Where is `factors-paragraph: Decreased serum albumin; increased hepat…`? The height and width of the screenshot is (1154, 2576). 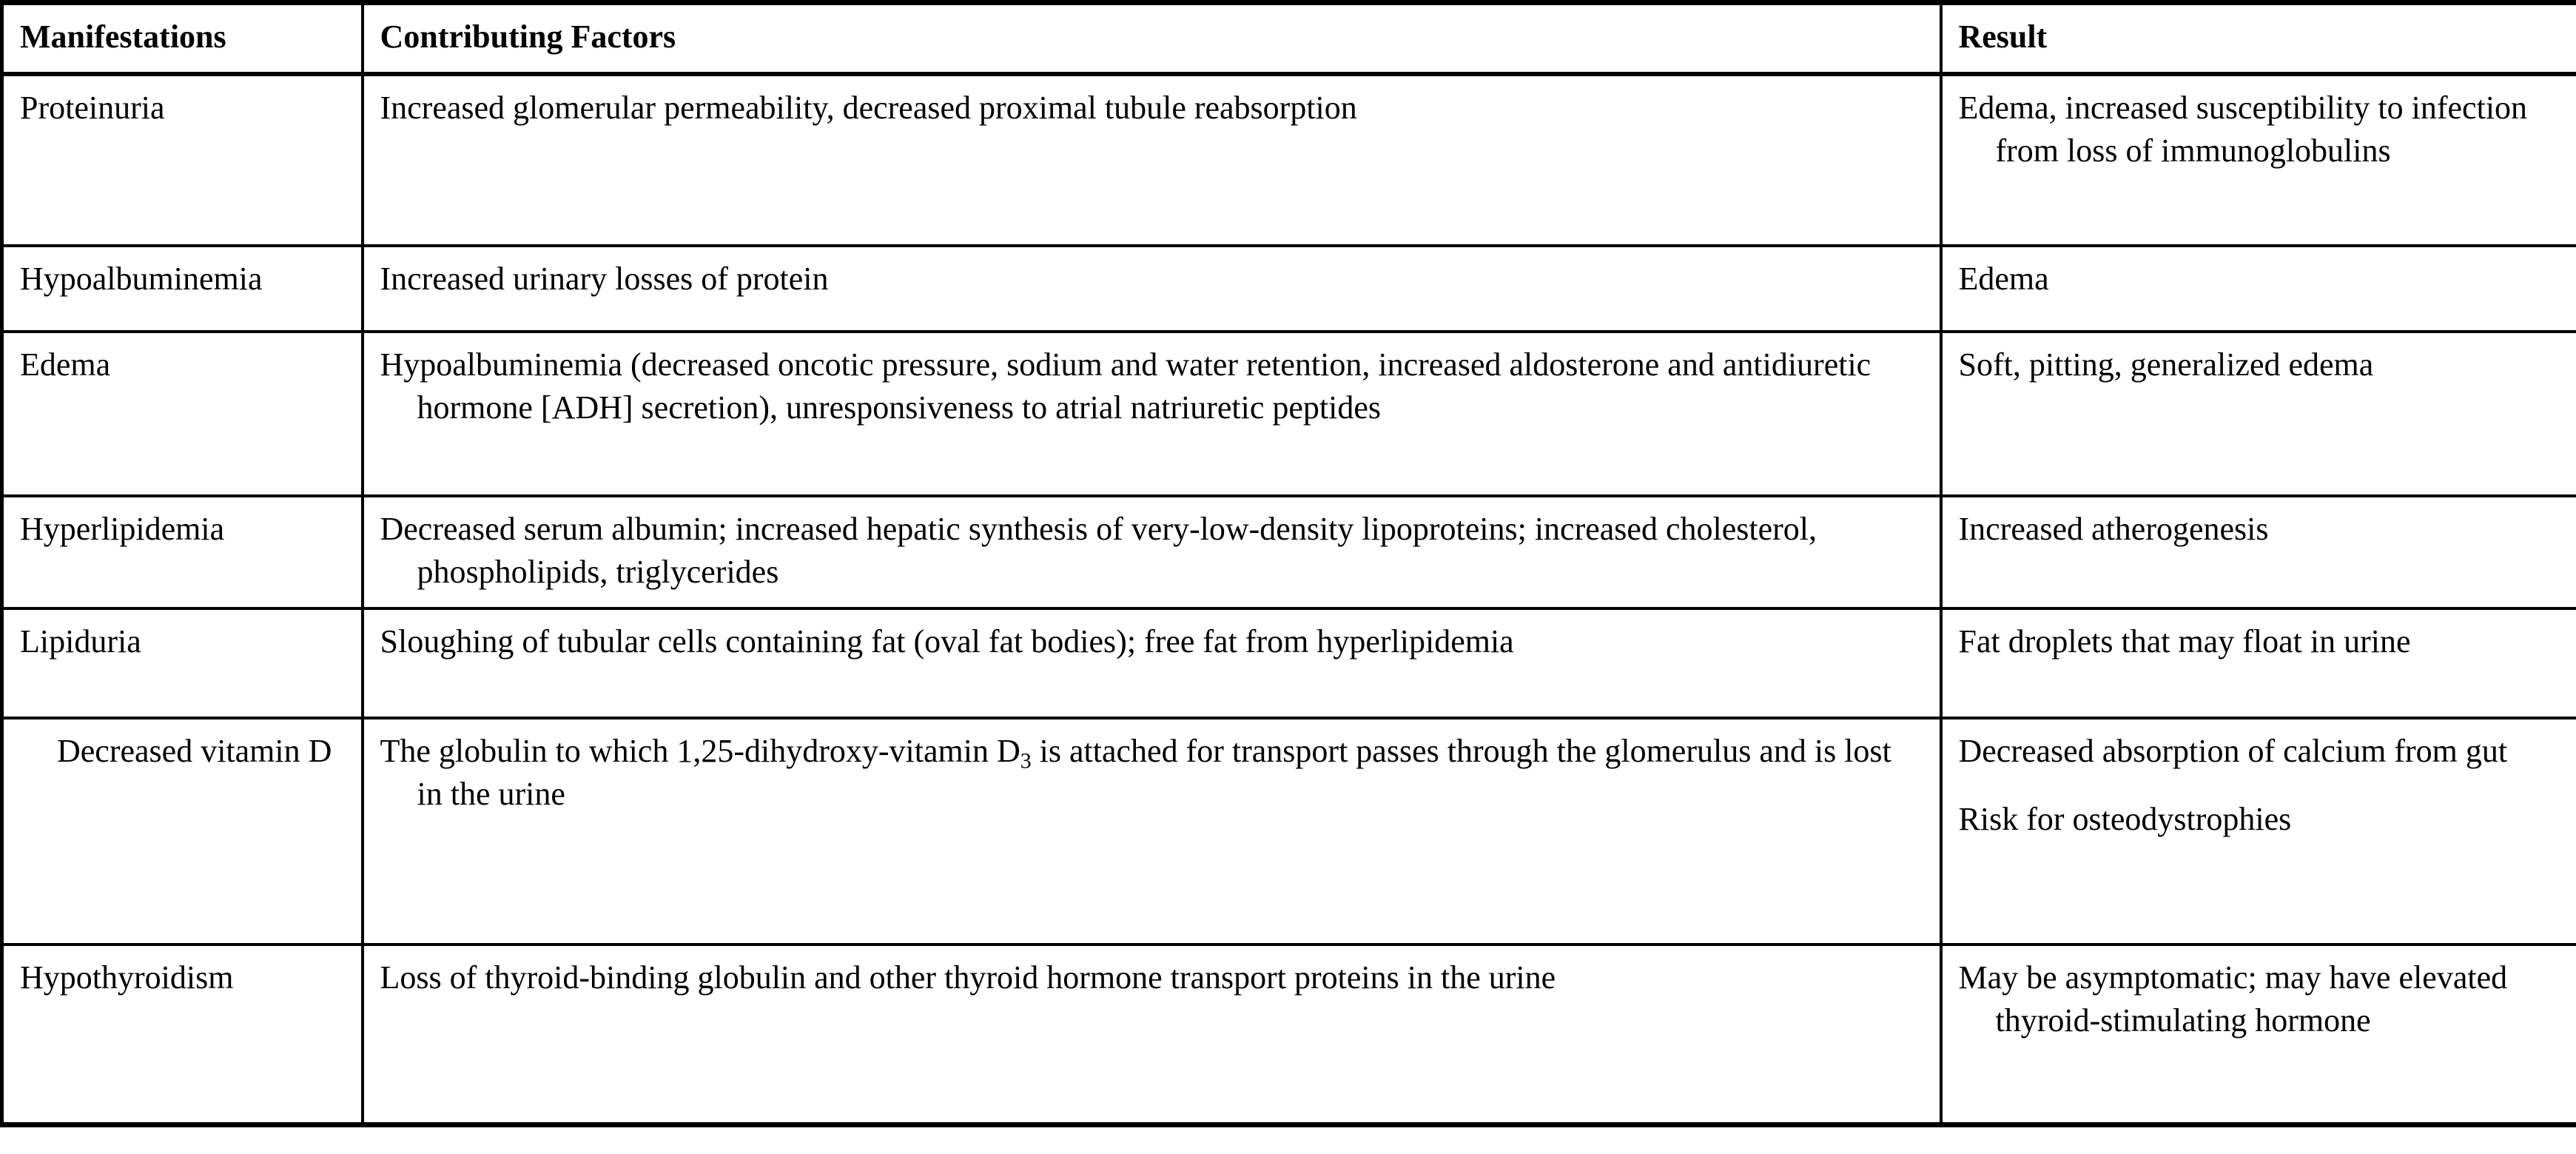 factors-paragraph: Decreased serum albumin; increased hepat… is located at coordinates (1098, 551).